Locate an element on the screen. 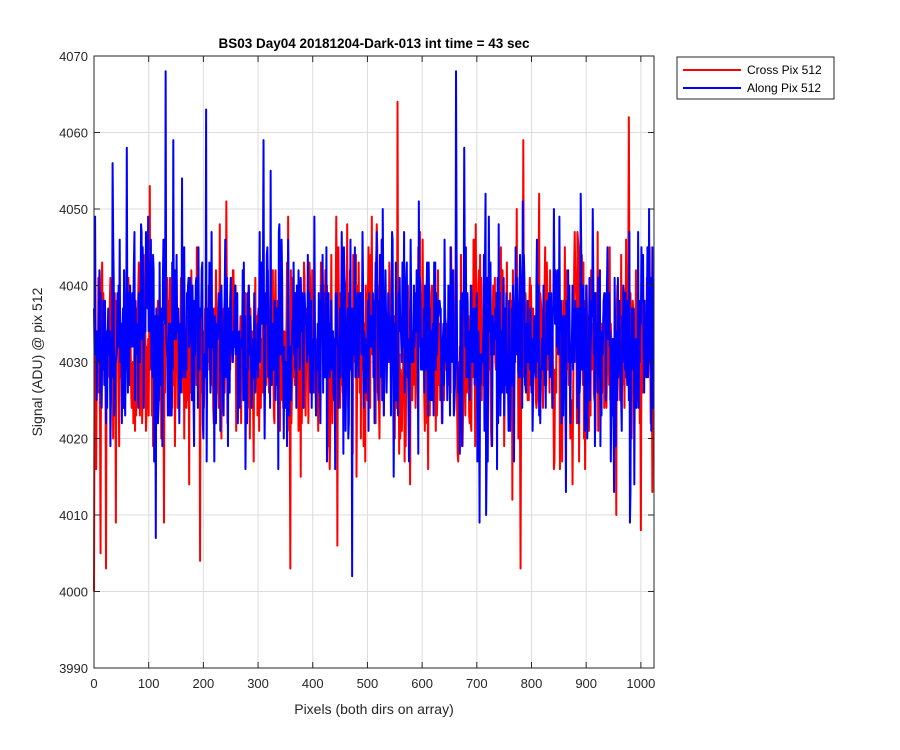 This screenshot has height=750, width=900. x-tick-label: 0 is located at coordinates (93, 683).